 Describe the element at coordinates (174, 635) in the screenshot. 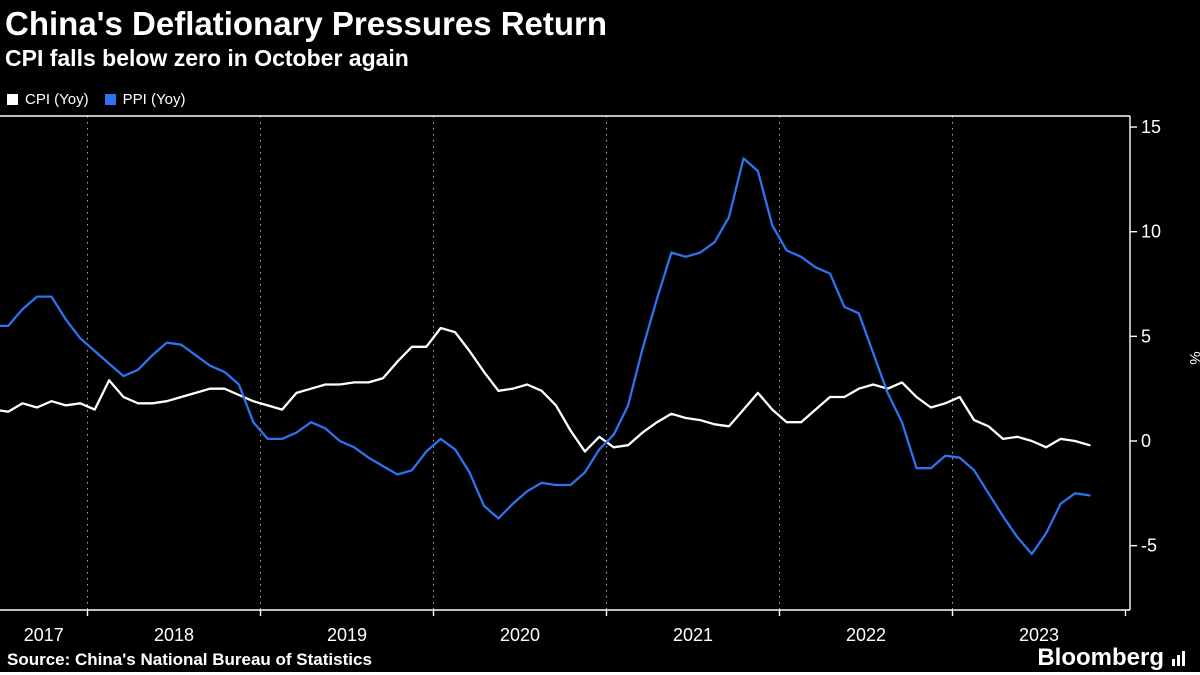

I see `x-tick-label: 2018` at that location.